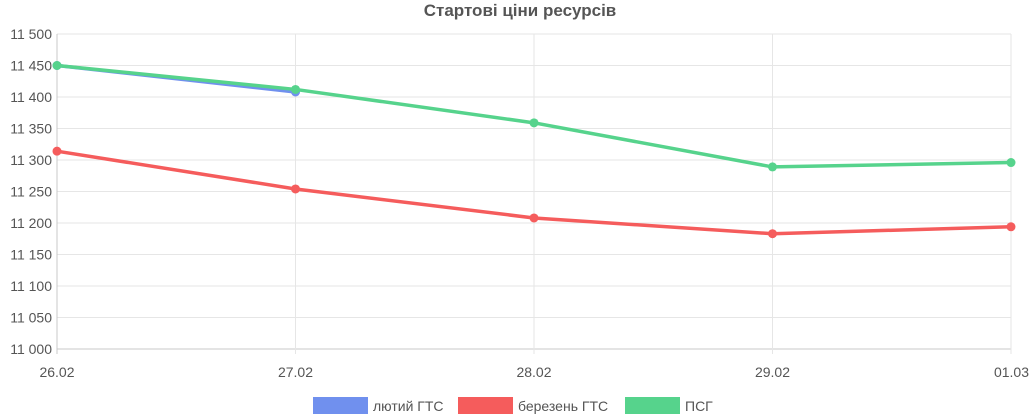  I want to click on x-tick-label: 29.02, so click(772, 372).